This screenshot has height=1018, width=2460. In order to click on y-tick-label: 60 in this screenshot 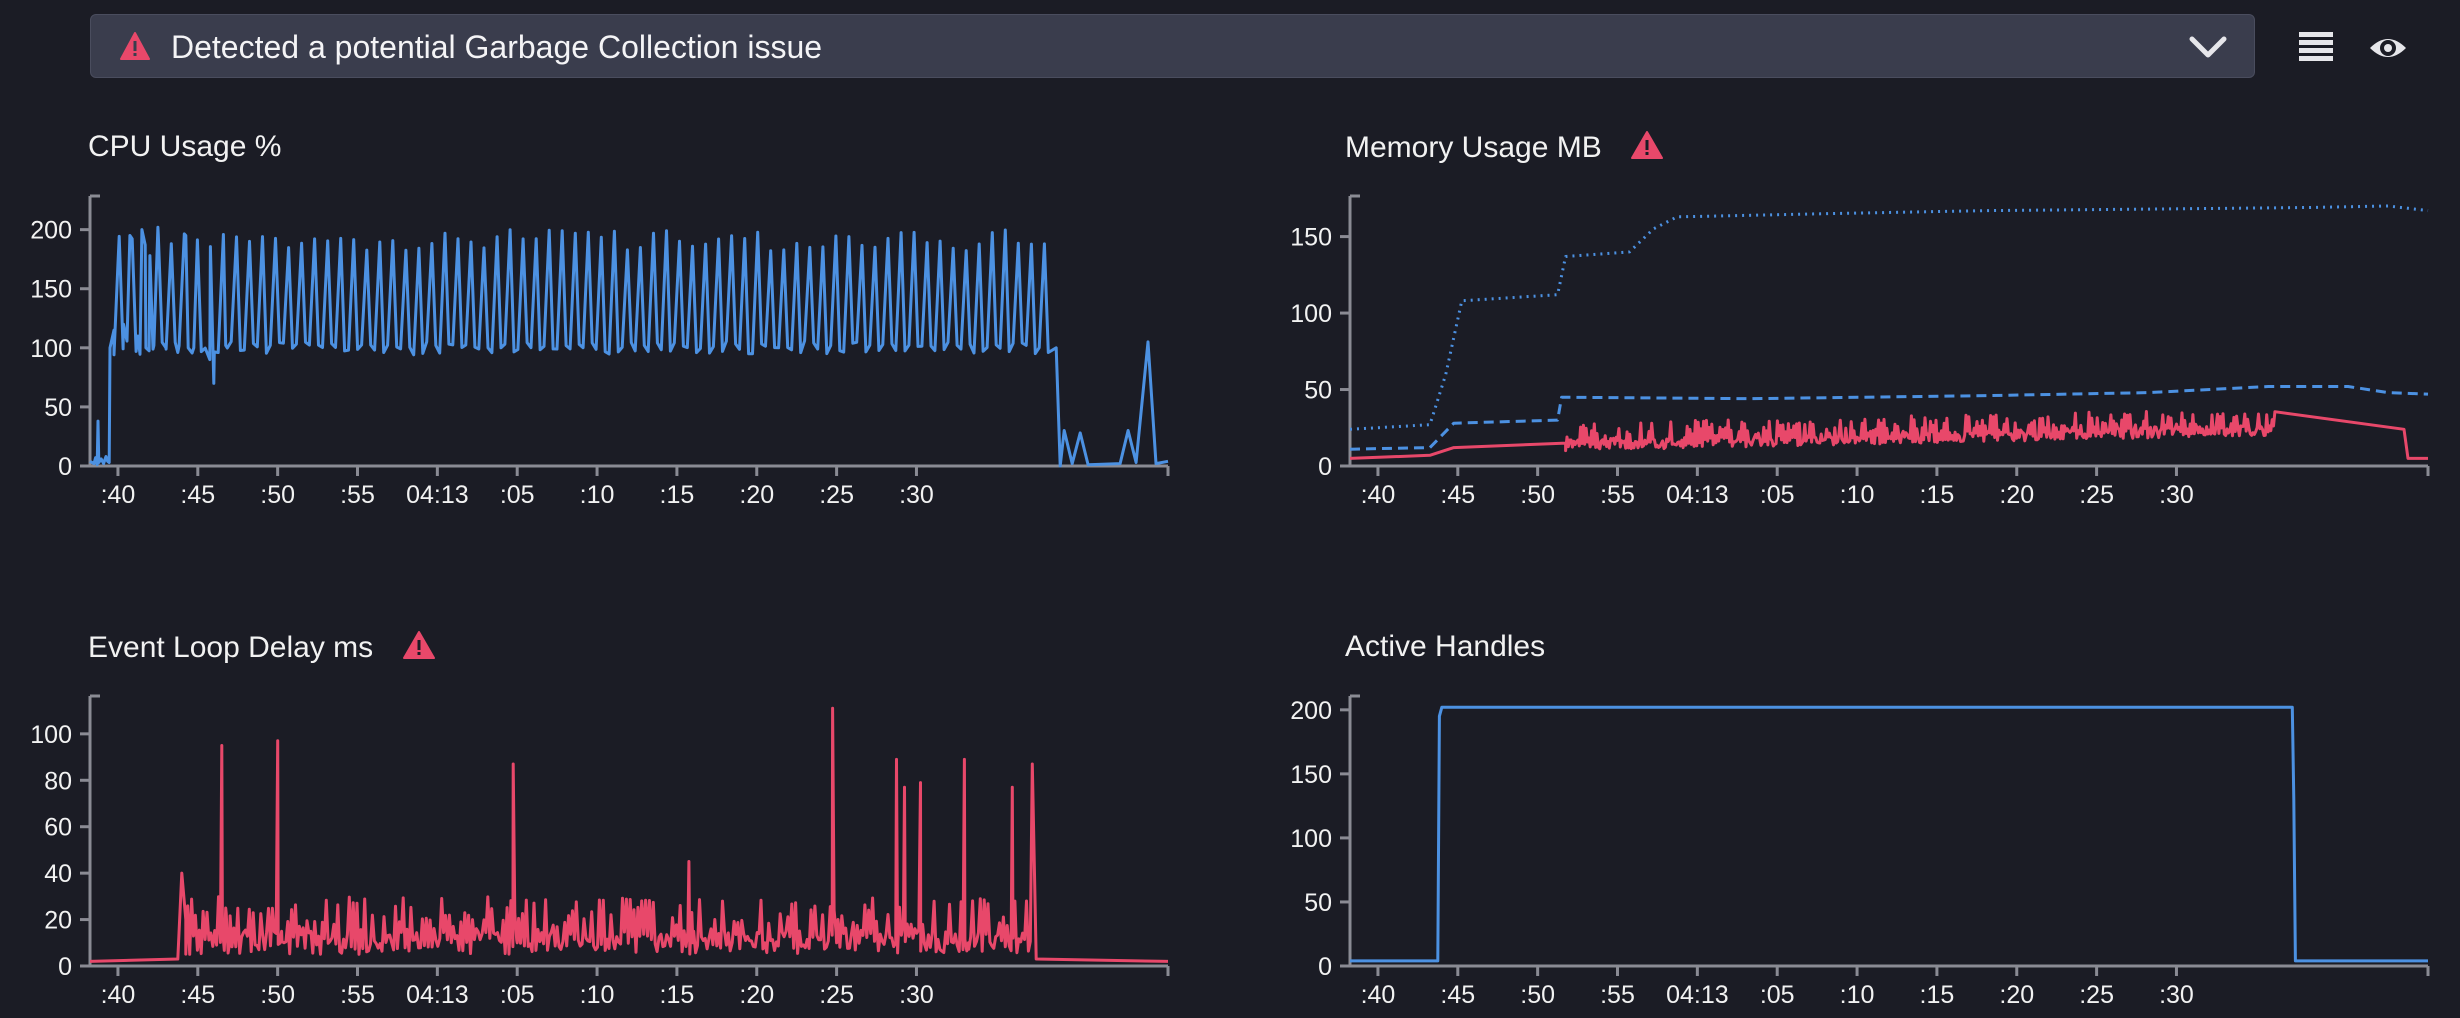, I will do `click(58, 828)`.